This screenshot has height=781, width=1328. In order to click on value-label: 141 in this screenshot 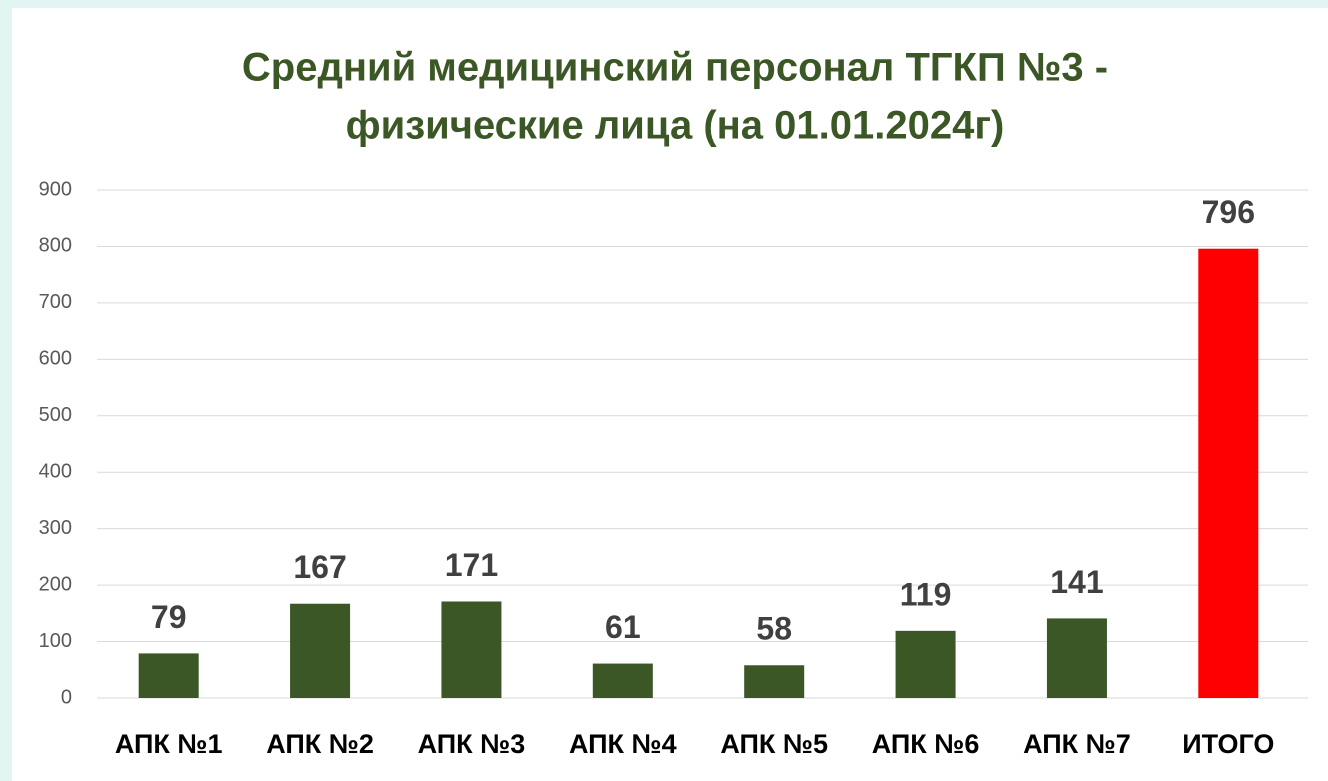, I will do `click(1076, 582)`.